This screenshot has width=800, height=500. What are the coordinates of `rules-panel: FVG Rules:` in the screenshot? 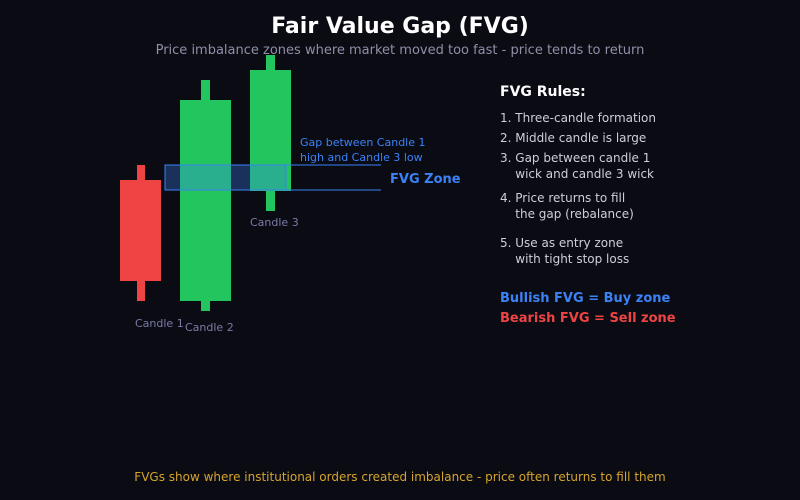 It's located at (645, 92).